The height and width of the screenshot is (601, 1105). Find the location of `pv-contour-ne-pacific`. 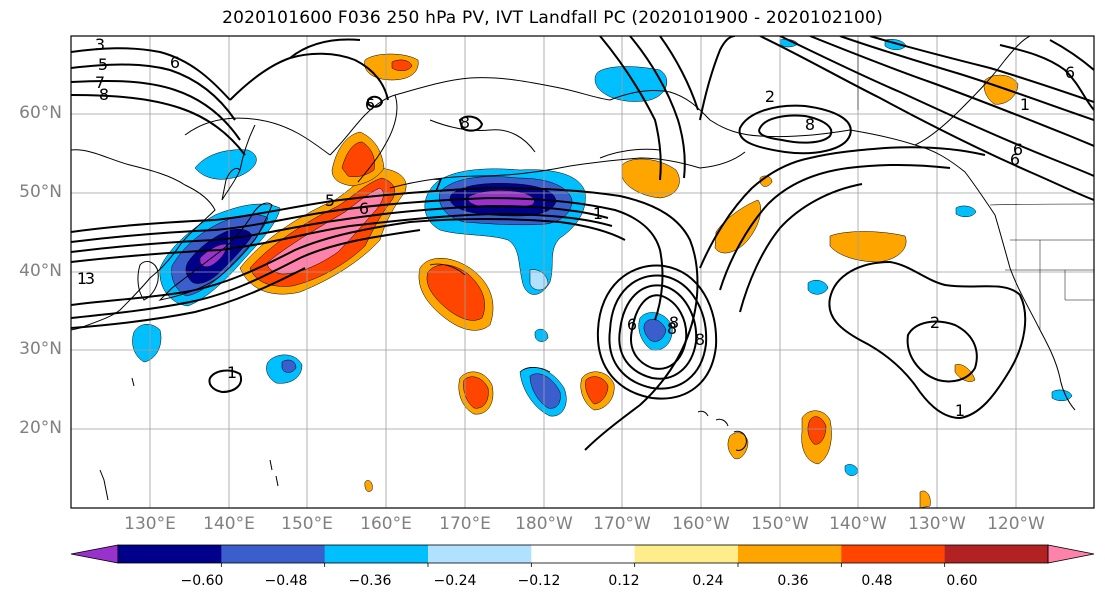

pv-contour-ne-pacific is located at coordinates (927, 340).